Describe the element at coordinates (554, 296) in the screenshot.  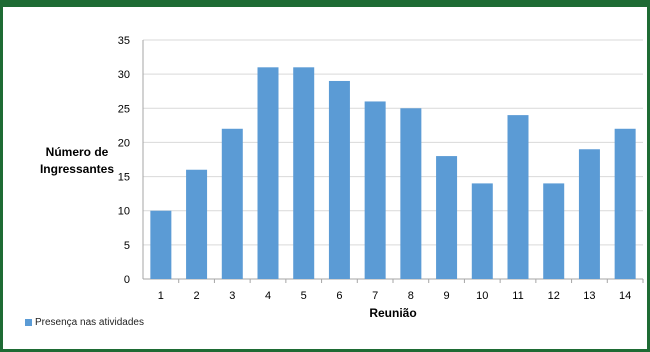
I see `x-tick-label: 12` at that location.